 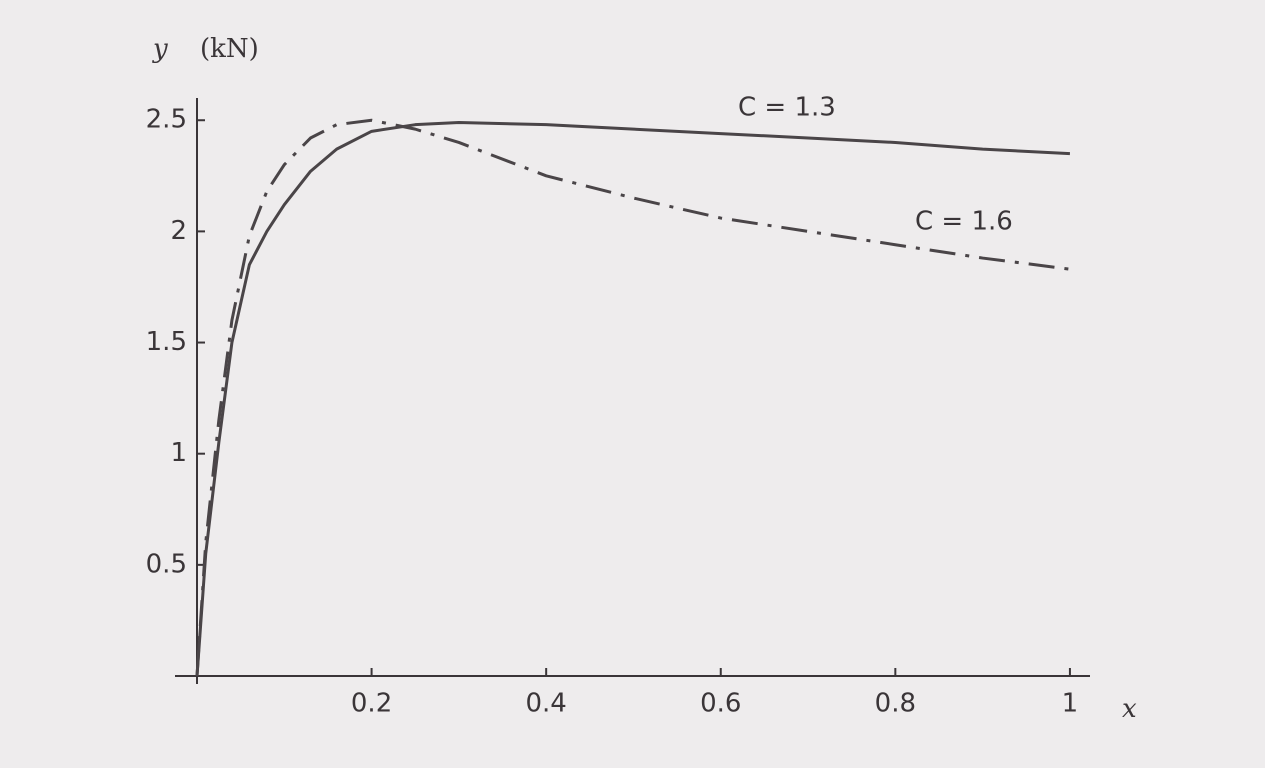 What do you see at coordinates (166, 564) in the screenshot?
I see `y-tick-label: 0.5` at bounding box center [166, 564].